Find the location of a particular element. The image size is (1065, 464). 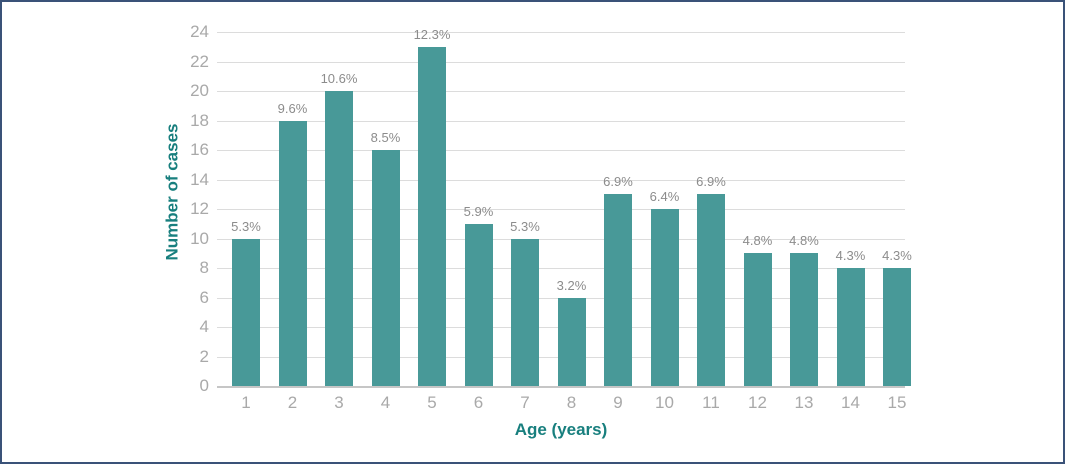

x-tick-label: 9 is located at coordinates (618, 402).